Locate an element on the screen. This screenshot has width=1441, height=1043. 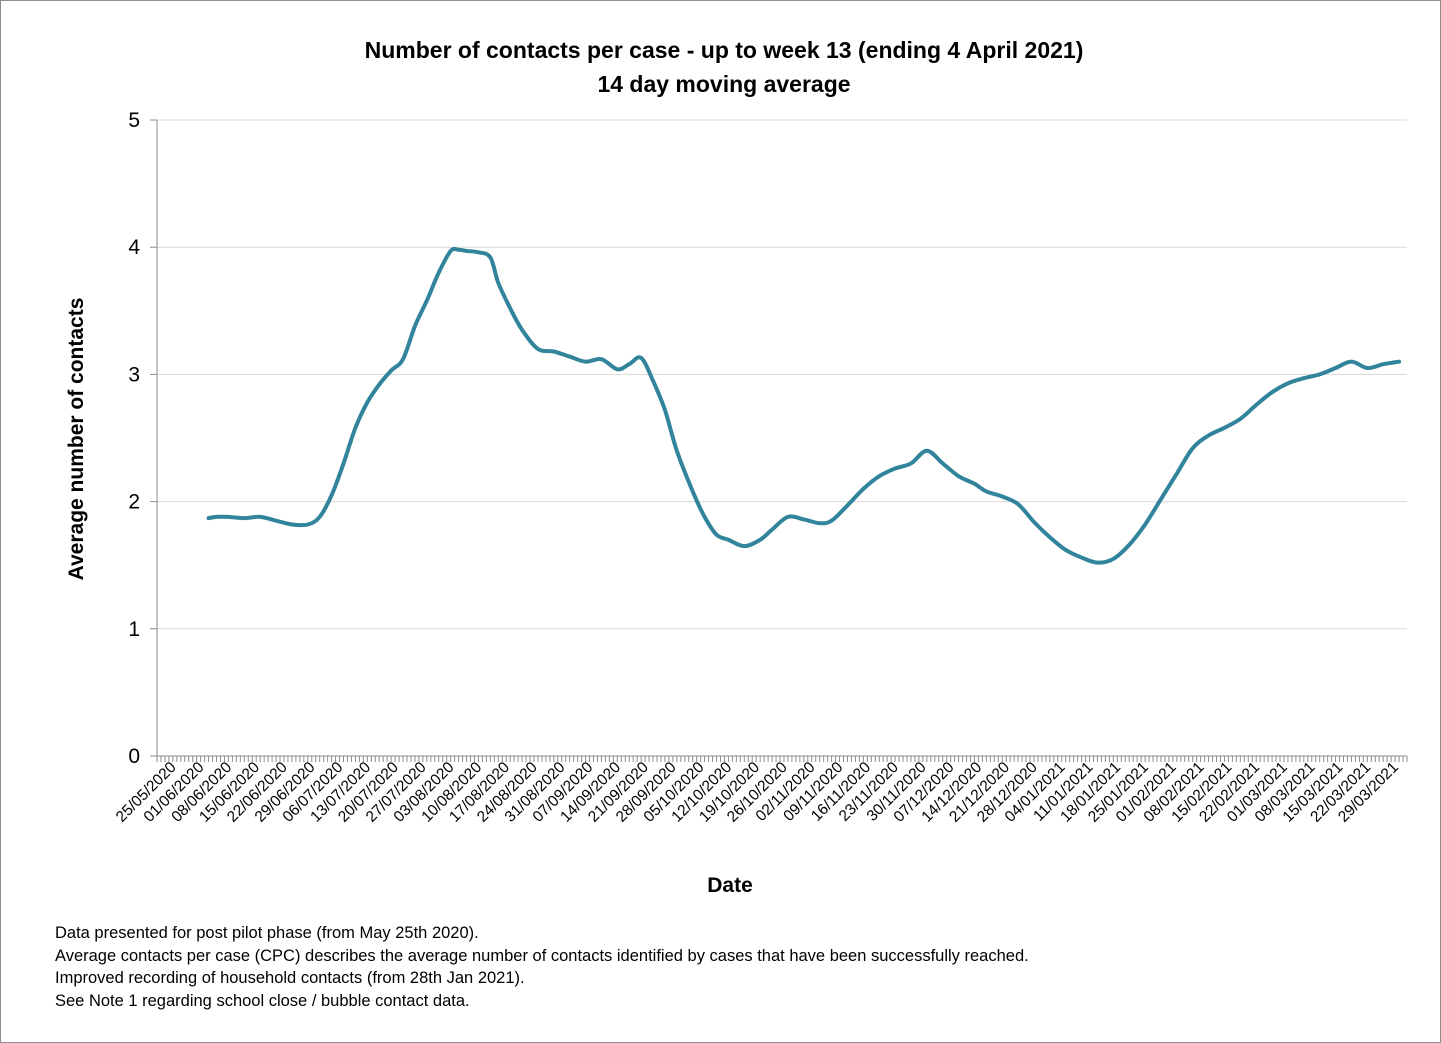
y-tick-label: 0 is located at coordinates (134, 756).